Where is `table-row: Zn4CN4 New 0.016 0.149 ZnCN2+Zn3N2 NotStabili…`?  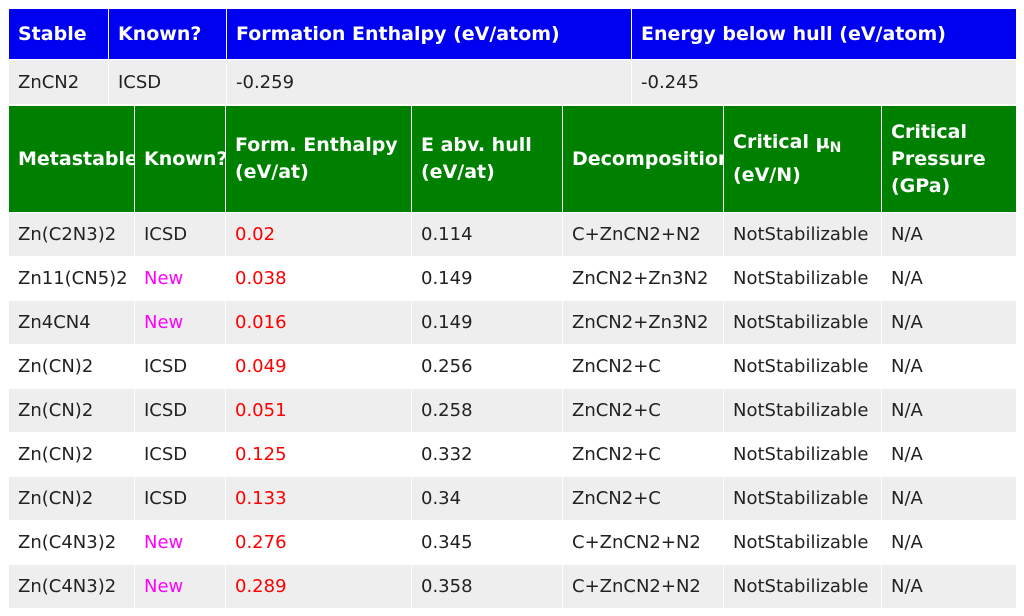 table-row: Zn4CN4 New 0.016 0.149 ZnCN2+Zn3N2 NotStabili… is located at coordinates (512, 322).